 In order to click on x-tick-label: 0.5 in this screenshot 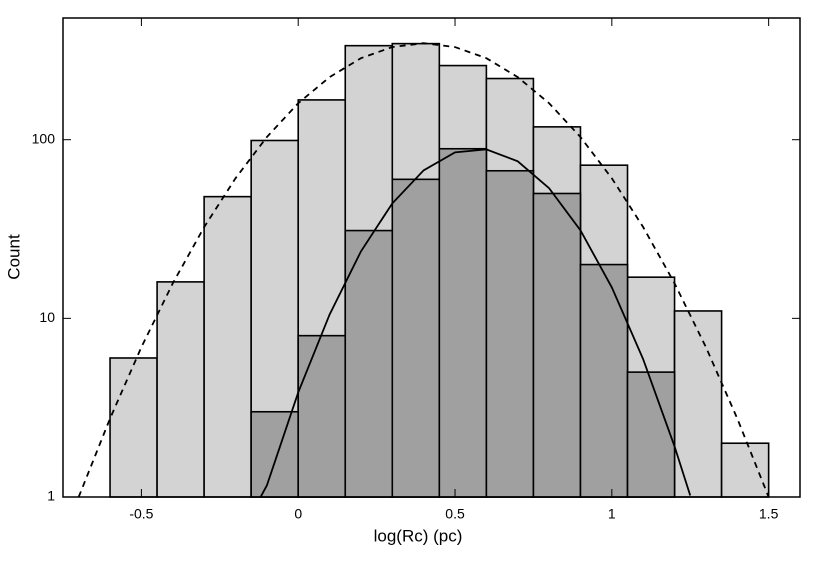, I will do `click(455, 514)`.